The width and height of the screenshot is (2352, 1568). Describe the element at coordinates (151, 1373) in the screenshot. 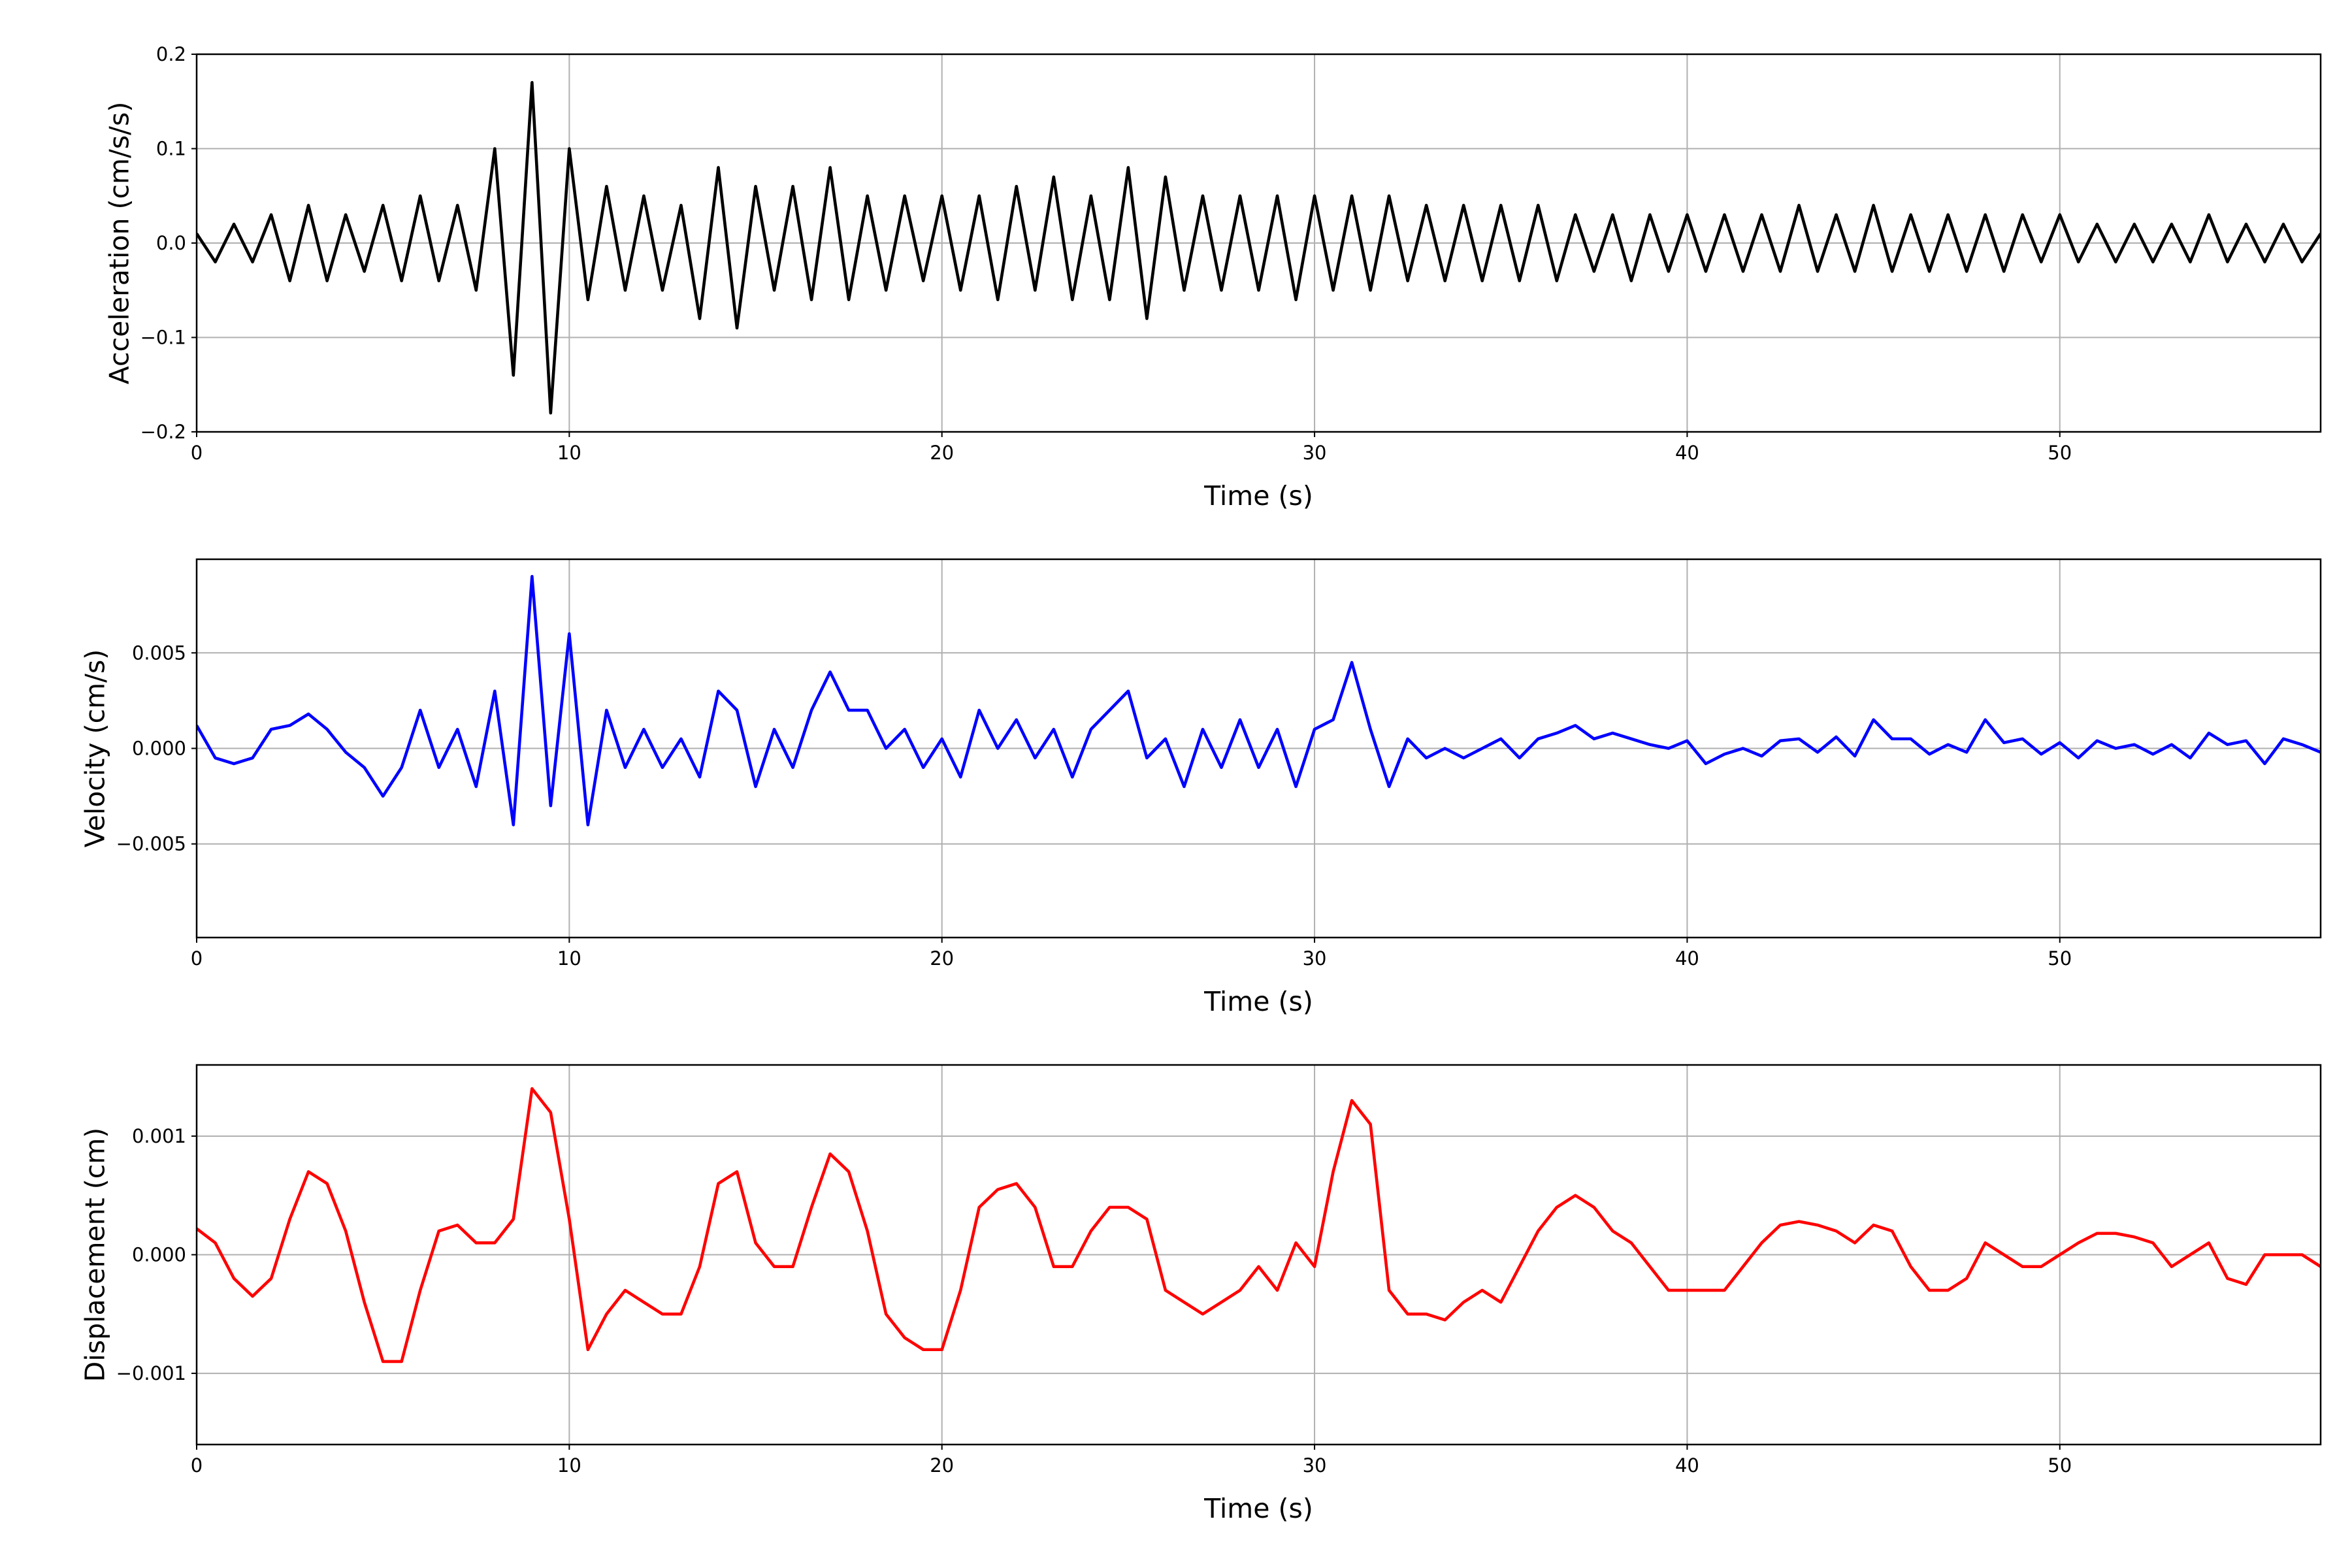

I see `y-tick-label: −0.001` at that location.